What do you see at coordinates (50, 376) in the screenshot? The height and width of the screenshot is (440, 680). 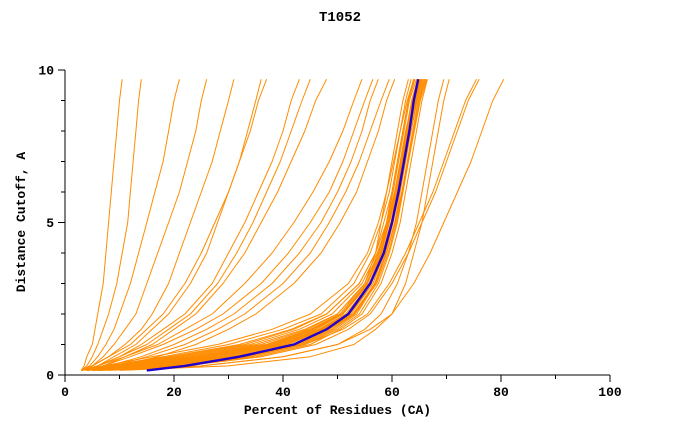 I see `y-tick-label: 0` at bounding box center [50, 376].